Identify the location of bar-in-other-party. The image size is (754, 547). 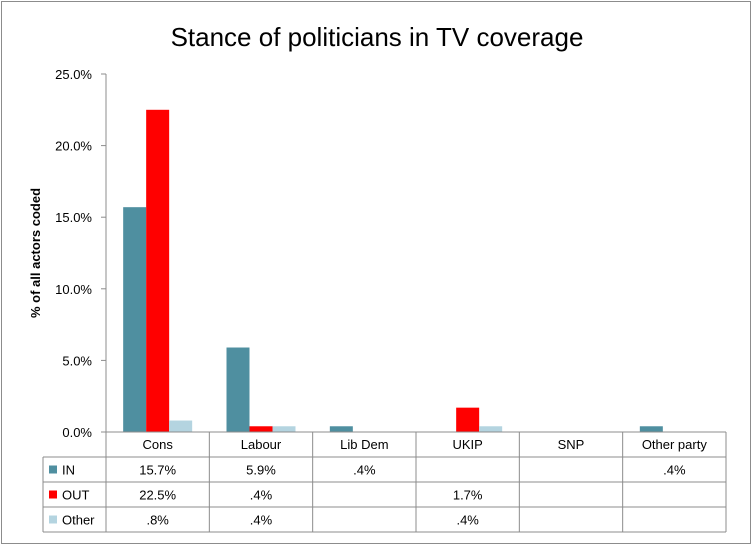
(651, 429).